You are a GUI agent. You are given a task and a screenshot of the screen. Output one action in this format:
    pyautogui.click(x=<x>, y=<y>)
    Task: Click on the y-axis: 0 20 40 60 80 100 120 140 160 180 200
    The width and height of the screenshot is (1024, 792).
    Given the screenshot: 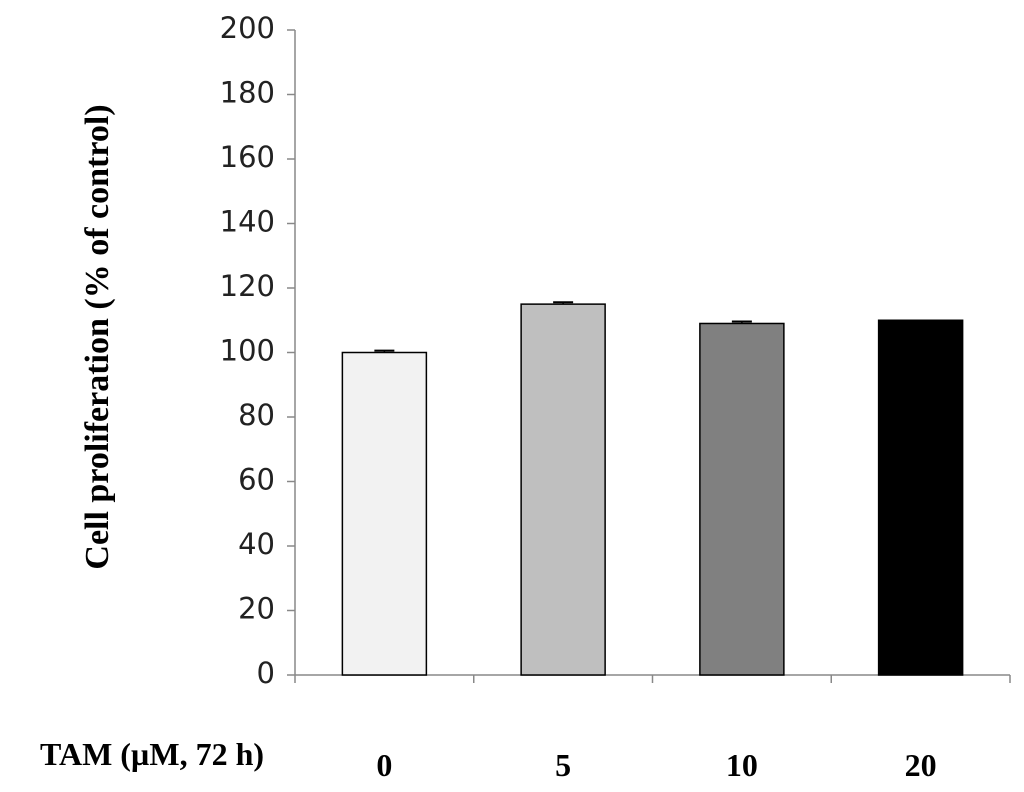 What is the action you would take?
    pyautogui.click(x=258, y=350)
    